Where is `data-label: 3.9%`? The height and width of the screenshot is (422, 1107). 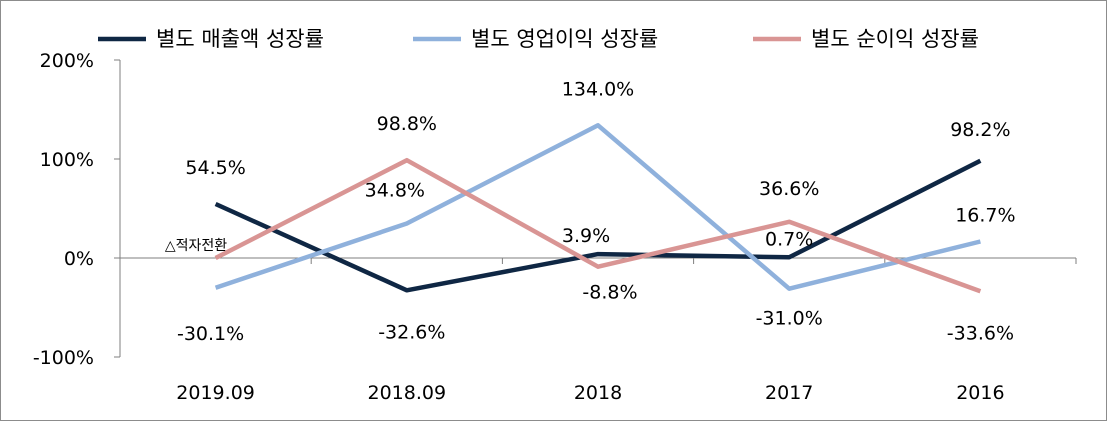
data-label: 3.9% is located at coordinates (586, 236).